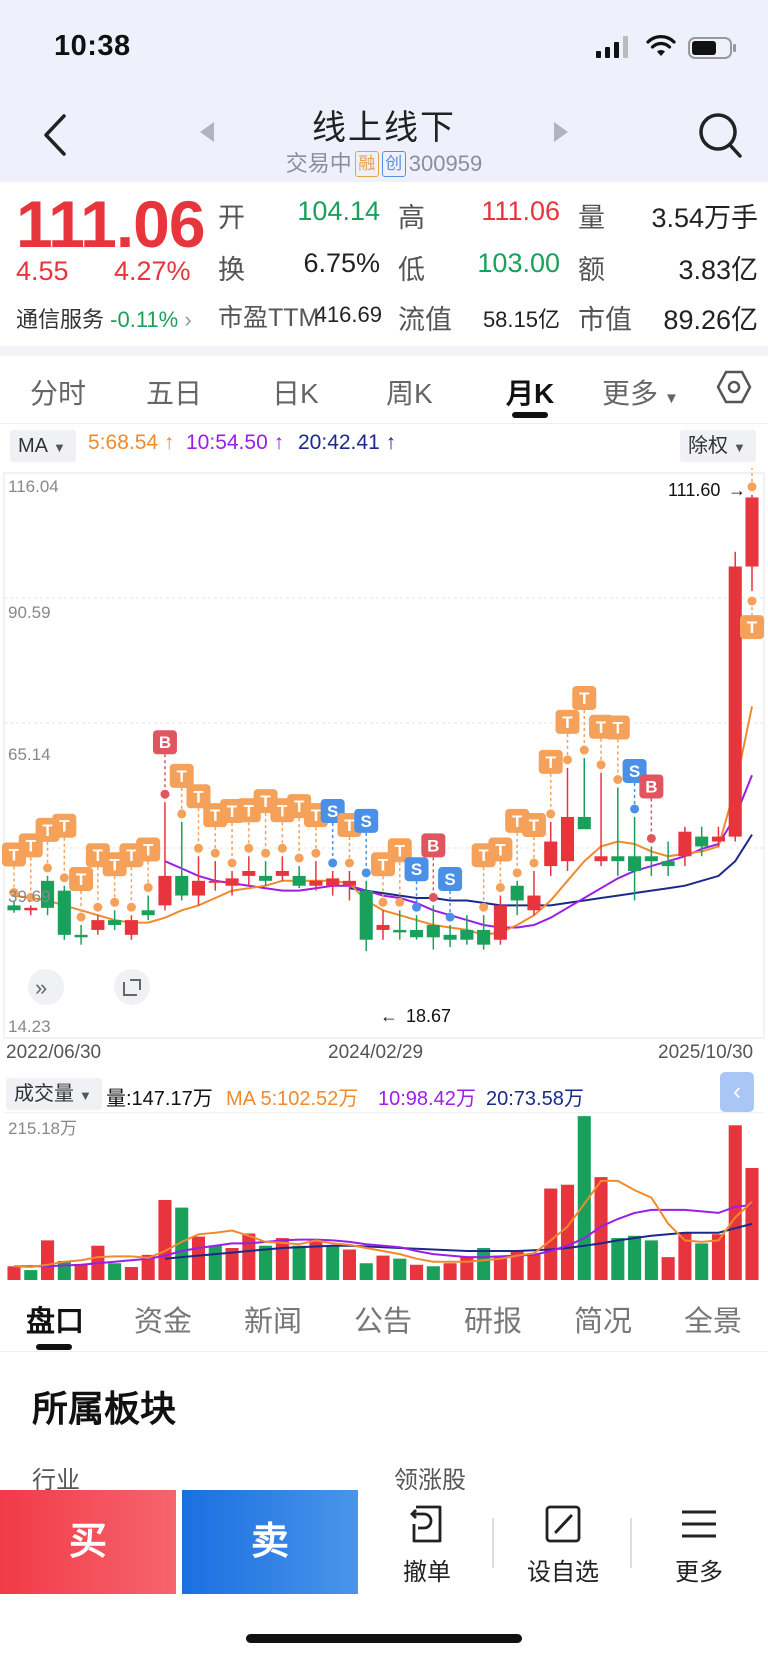 This screenshot has width=768, height=1663. Describe the element at coordinates (699, 1542) in the screenshot. I see `more-actions-button: 更多` at that location.